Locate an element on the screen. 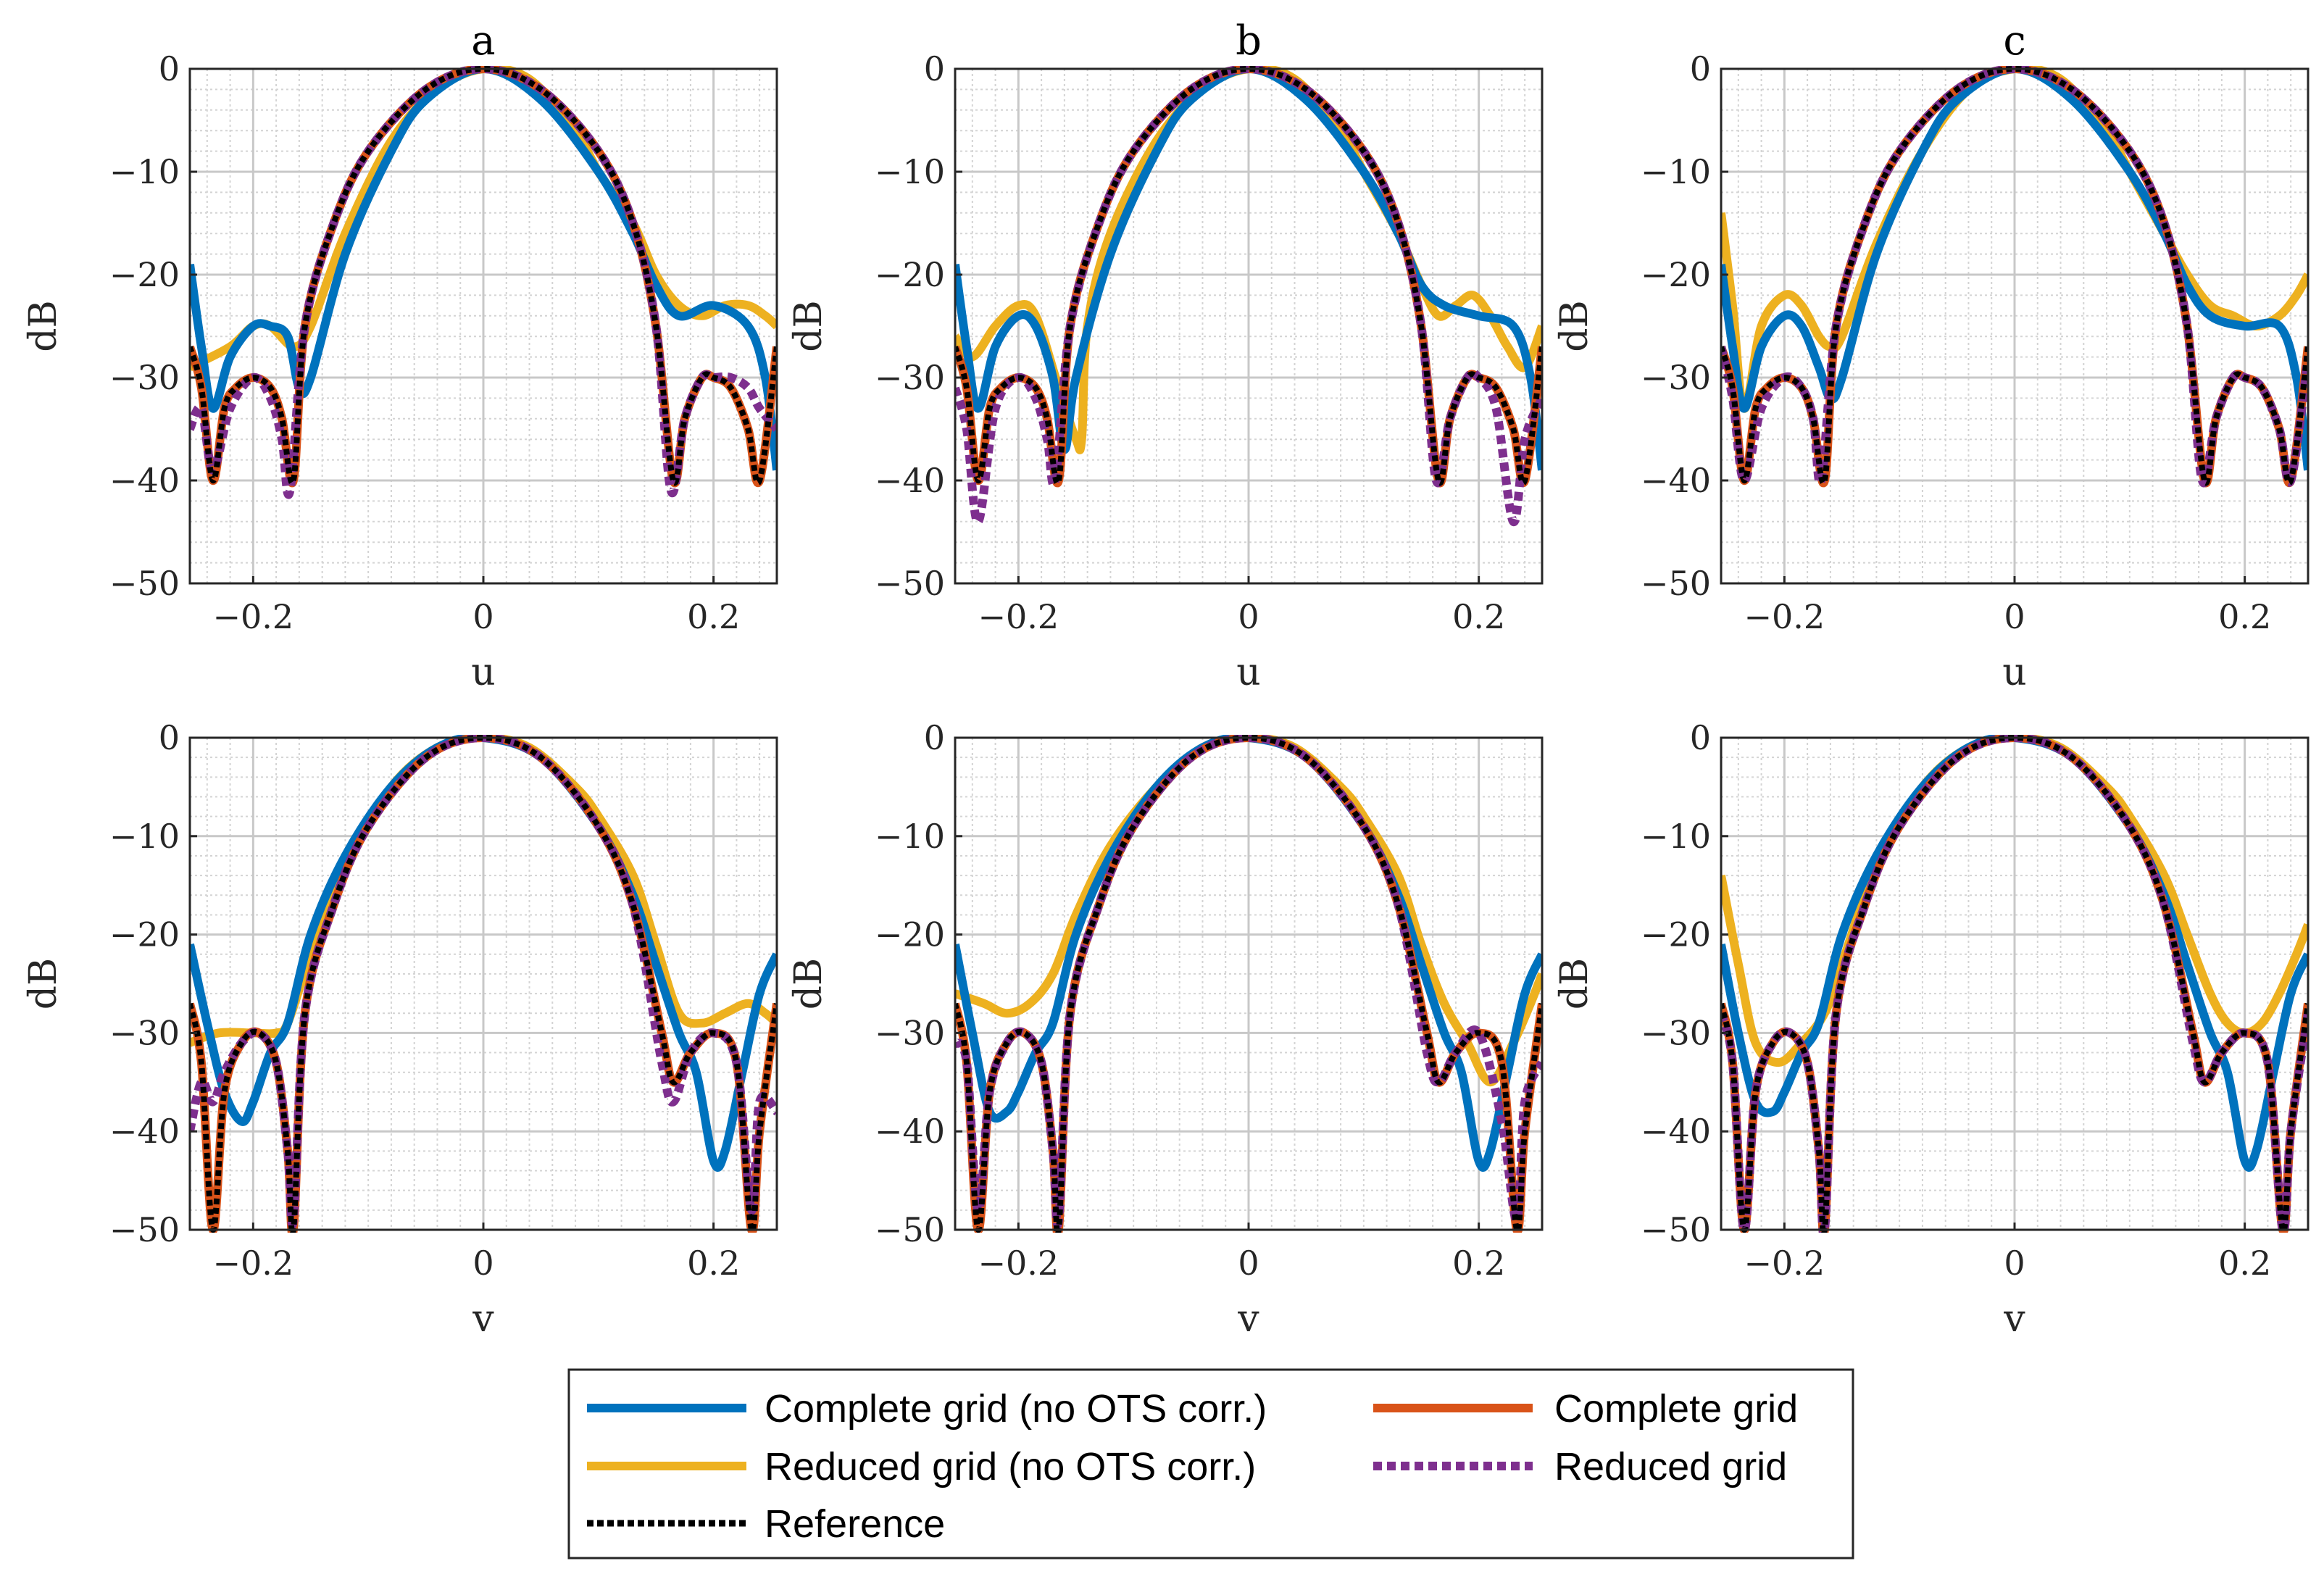 Image resolution: width=2324 pixels, height=1574 pixels. panel-title: a is located at coordinates (483, 40).